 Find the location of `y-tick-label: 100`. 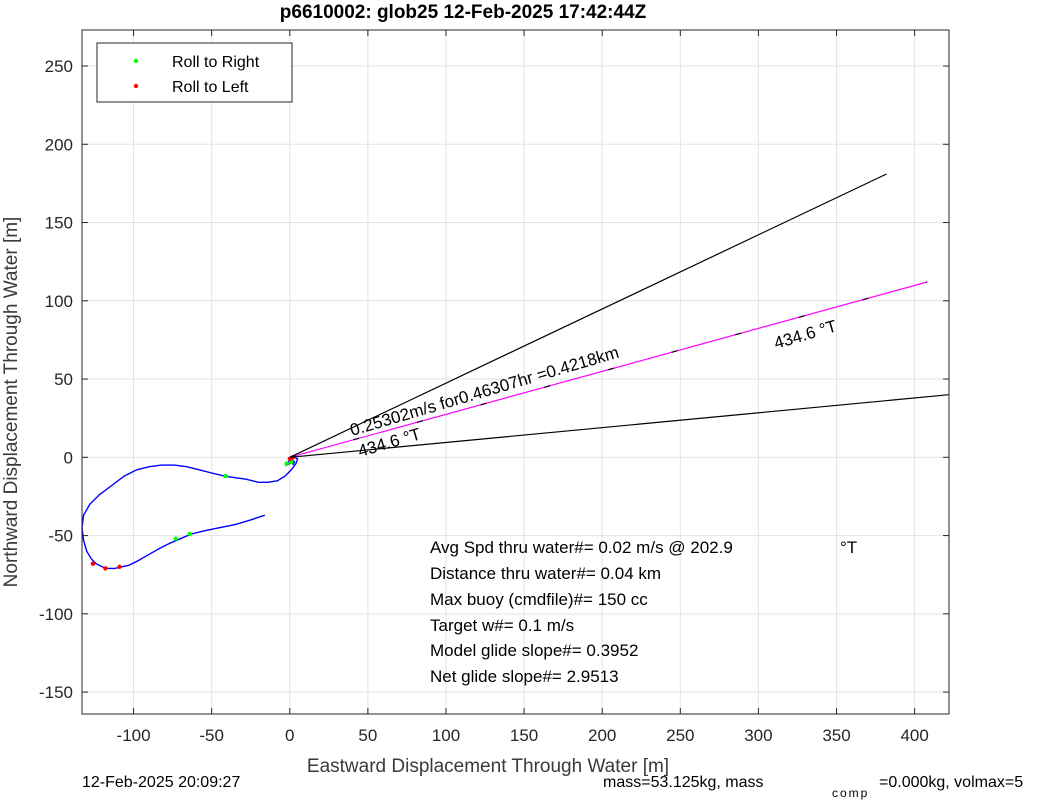

y-tick-label: 100 is located at coordinates (59, 301).